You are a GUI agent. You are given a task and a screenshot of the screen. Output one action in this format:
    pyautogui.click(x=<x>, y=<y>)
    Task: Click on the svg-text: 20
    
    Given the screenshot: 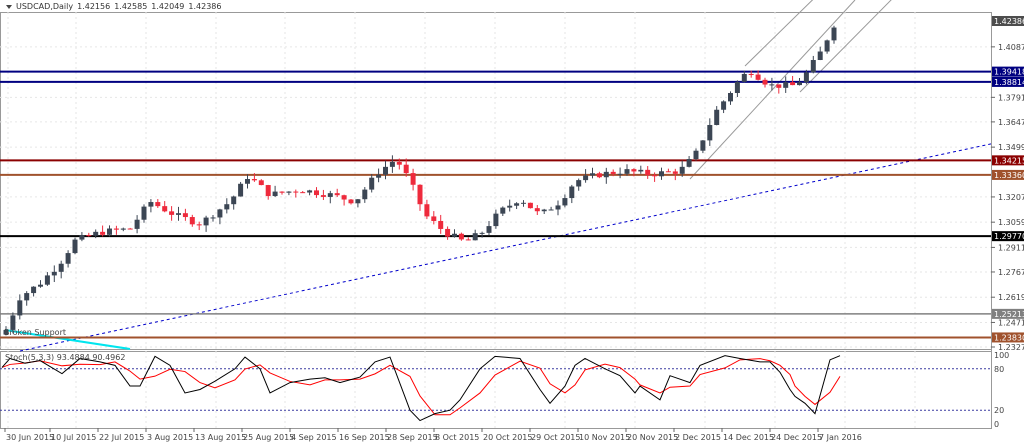 What is the action you would take?
    pyautogui.click(x=999, y=410)
    